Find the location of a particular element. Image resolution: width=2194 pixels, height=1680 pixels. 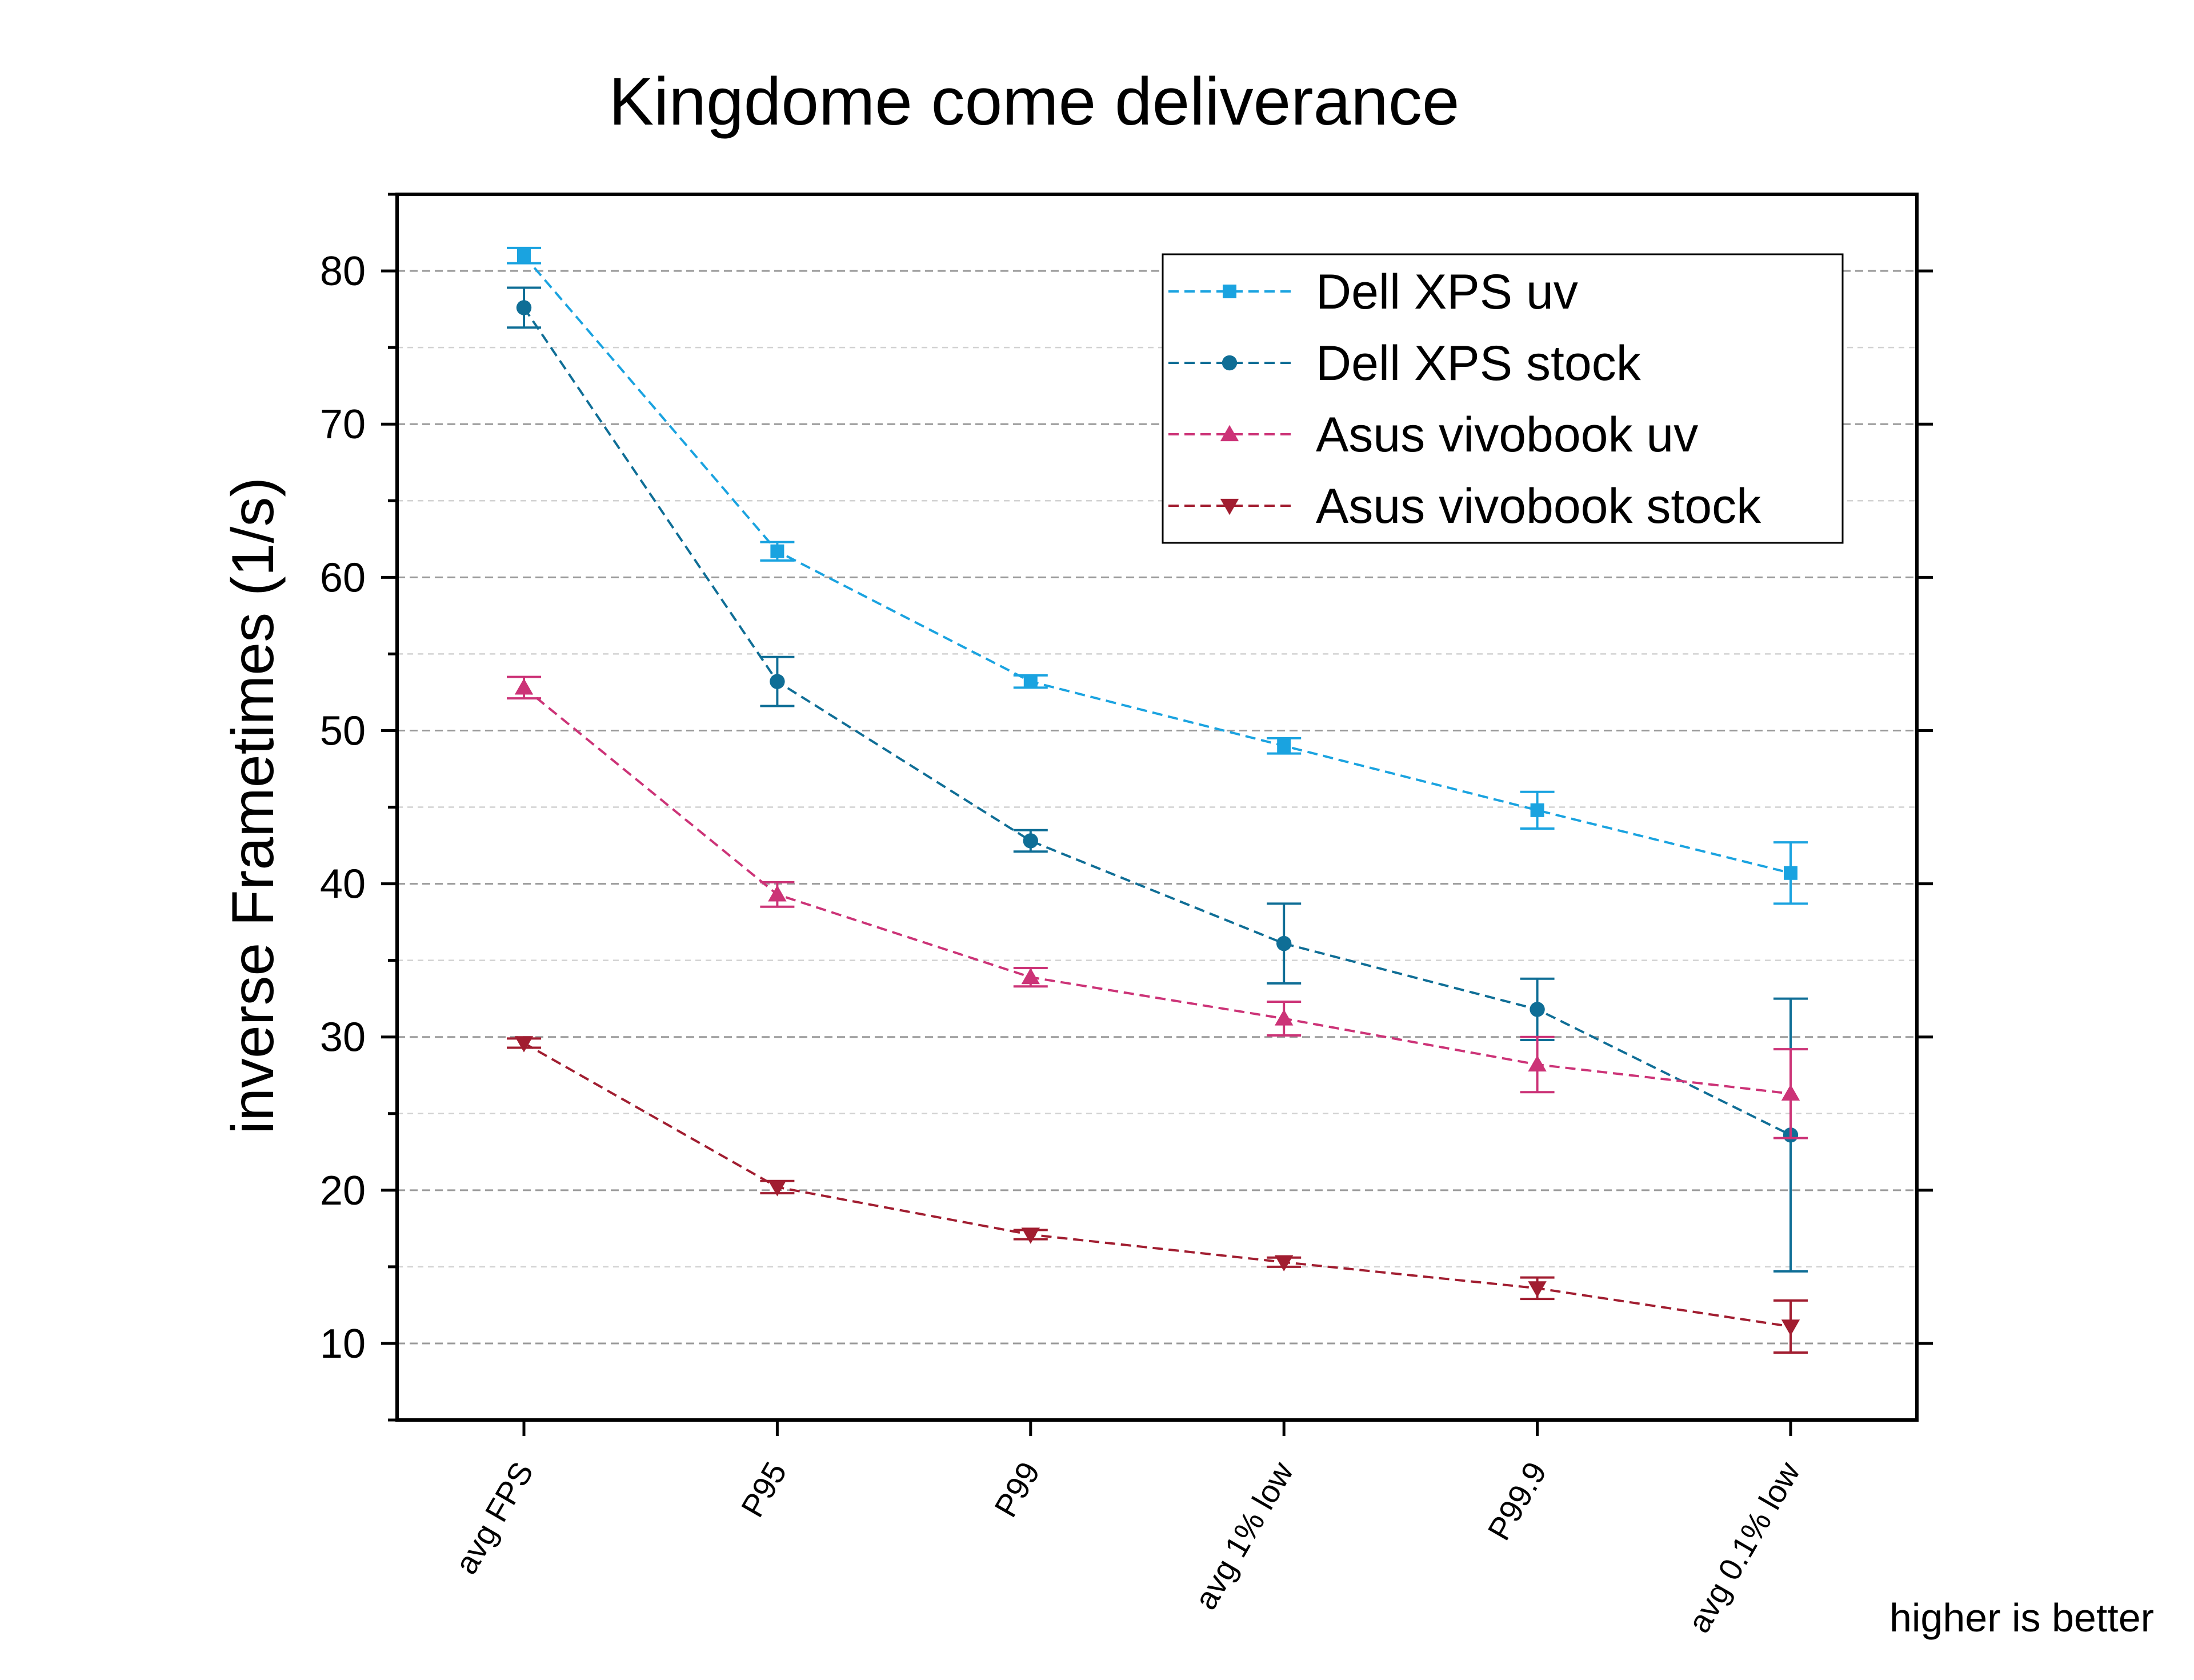

y-tick-label: 30 is located at coordinates (343, 1038).